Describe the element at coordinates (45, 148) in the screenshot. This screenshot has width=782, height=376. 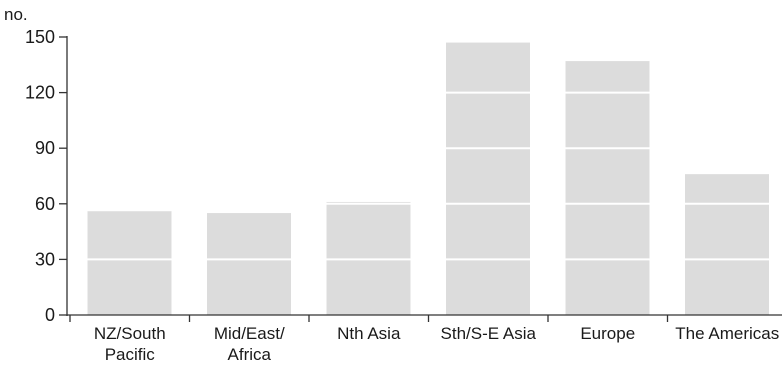
I see `y-tick-label-90: 90` at that location.